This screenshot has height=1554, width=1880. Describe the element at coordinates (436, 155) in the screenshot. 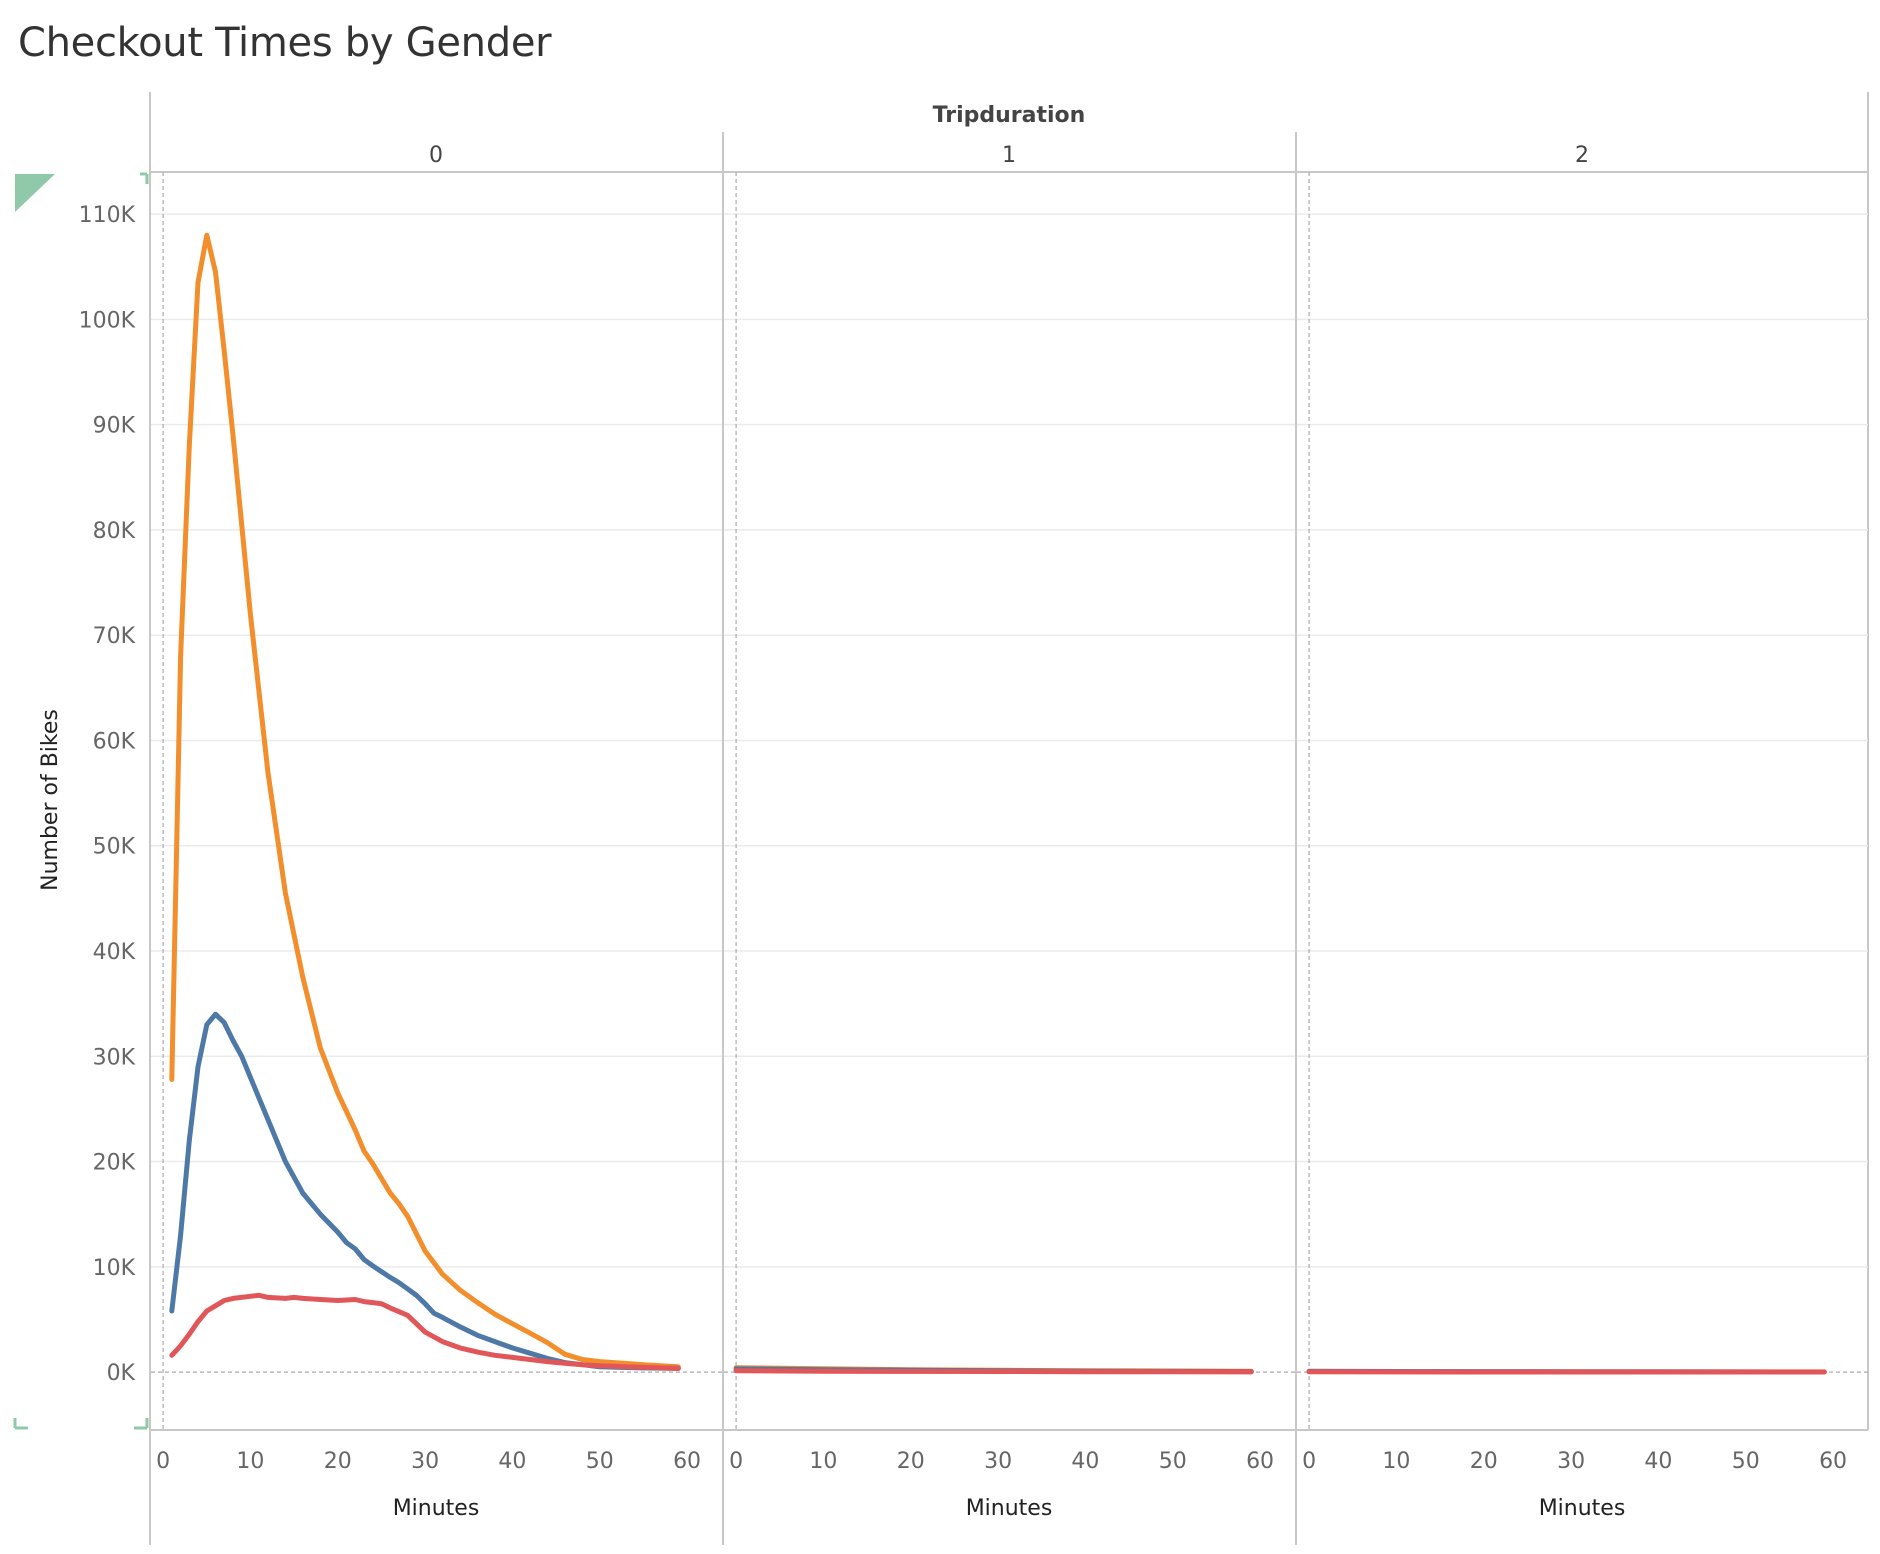

I see `facet-header-0: 0` at that location.